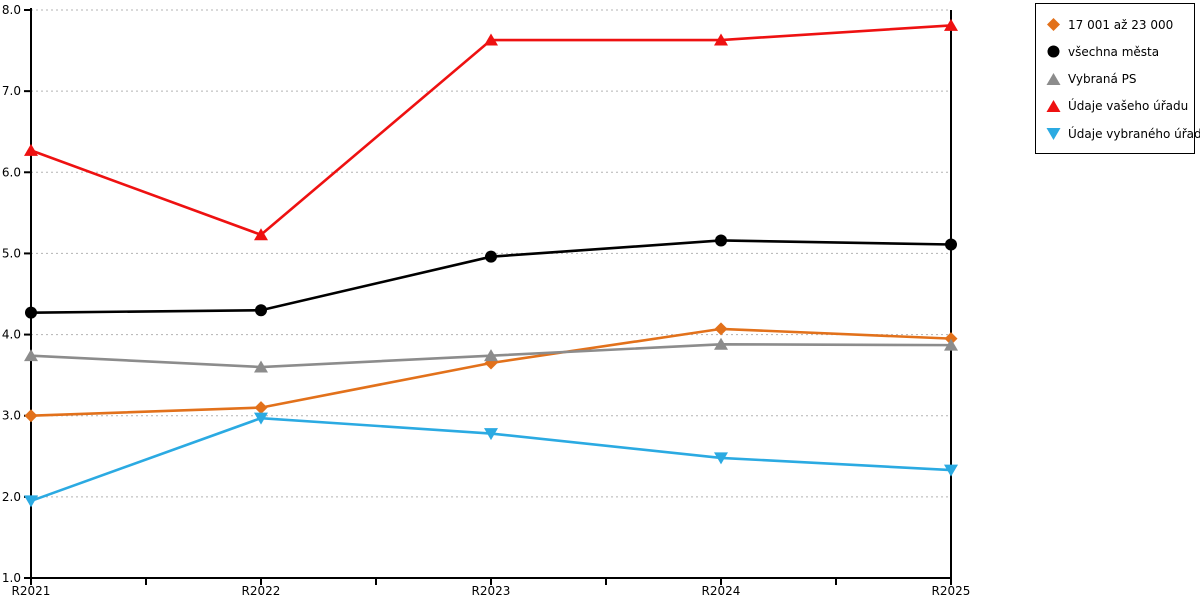  I want to click on legend-item: všechna města, so click(1118, 51).